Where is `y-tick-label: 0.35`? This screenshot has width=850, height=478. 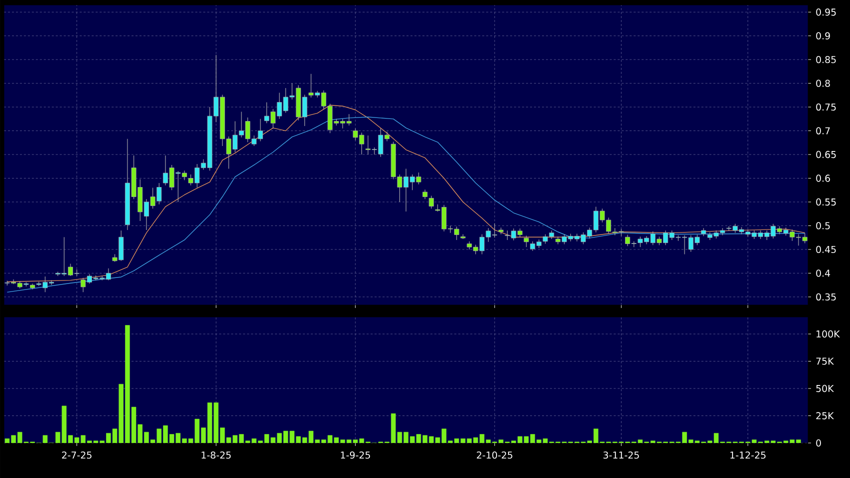
y-tick-label: 0.35 is located at coordinates (826, 296).